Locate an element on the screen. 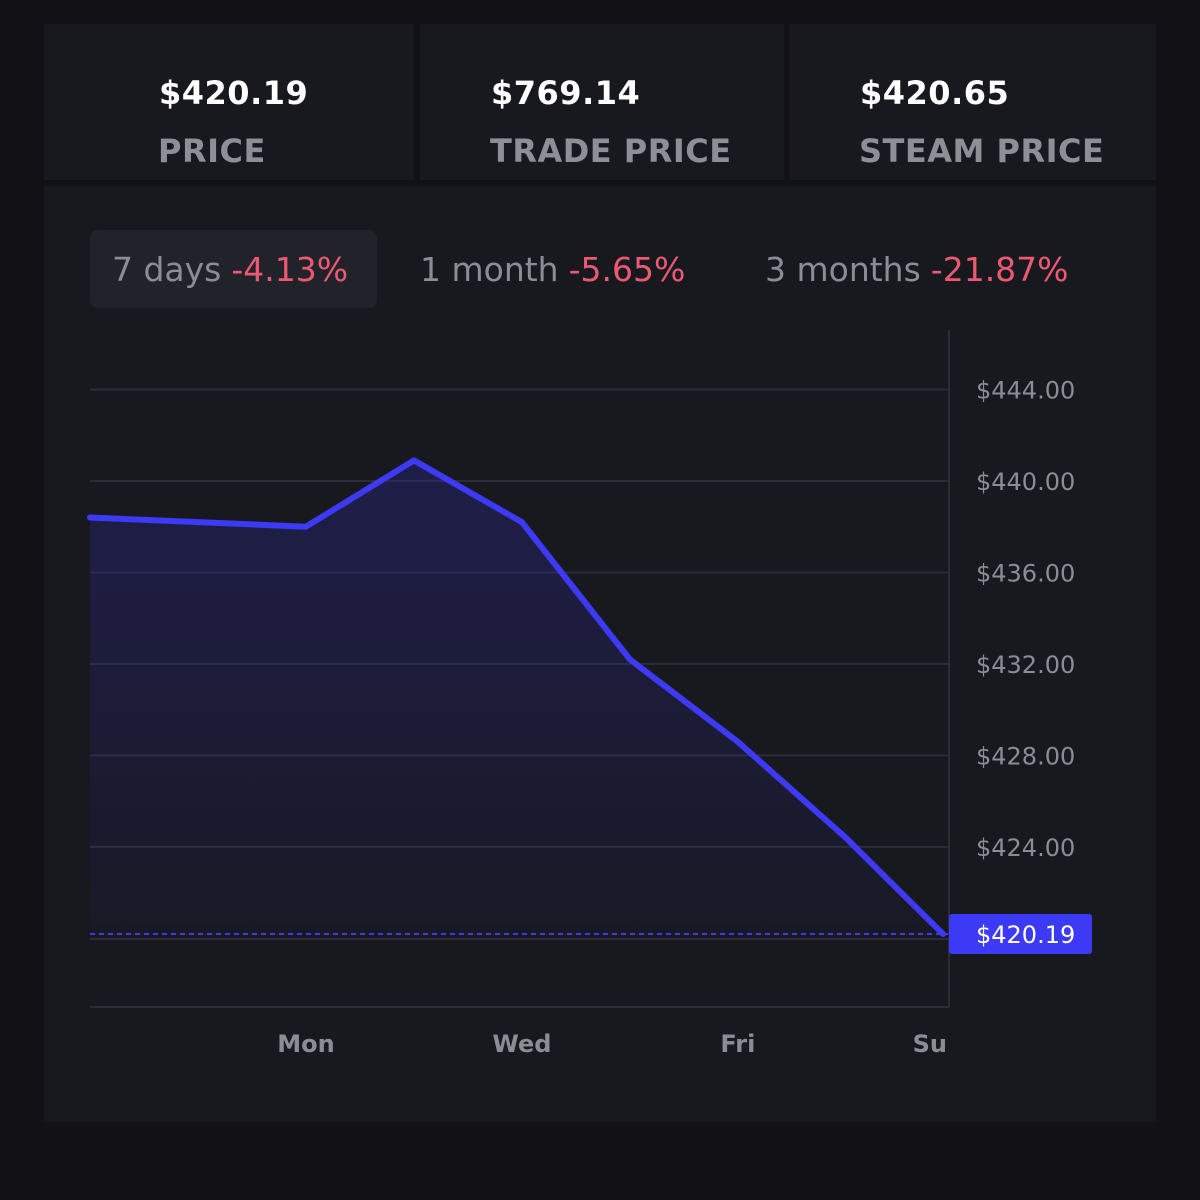 The height and width of the screenshot is (1200, 1200). y-tick-label: $440.00 is located at coordinates (1025, 482).